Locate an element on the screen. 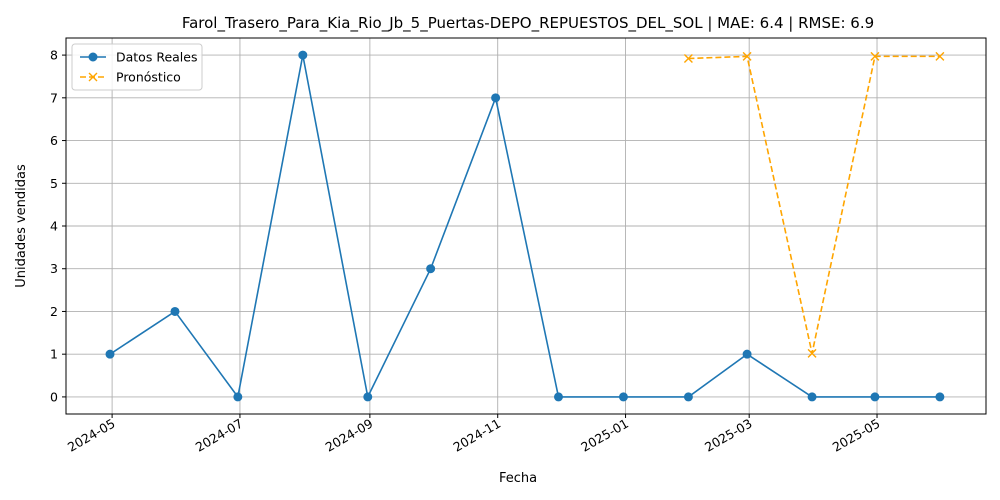  x-tick-label: 2025-03 is located at coordinates (728, 435).